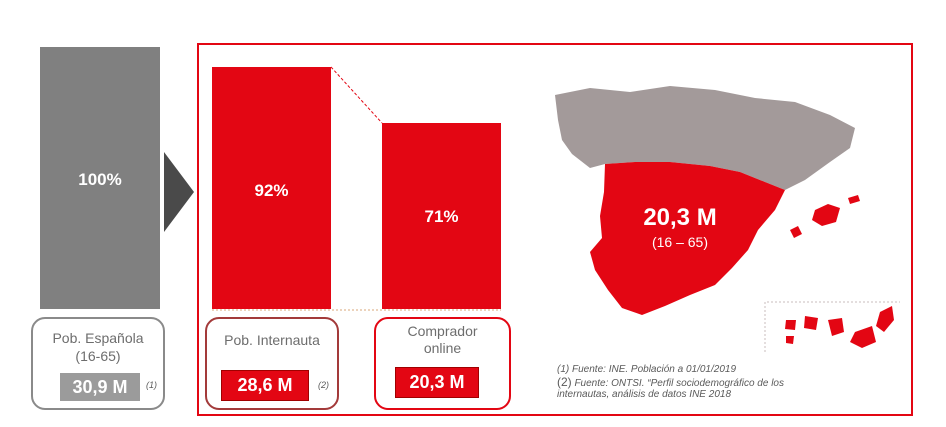 The height and width of the screenshot is (427, 946). Describe the element at coordinates (98, 338) in the screenshot. I see `category-label-pob-espanola: Pob. Española` at that location.